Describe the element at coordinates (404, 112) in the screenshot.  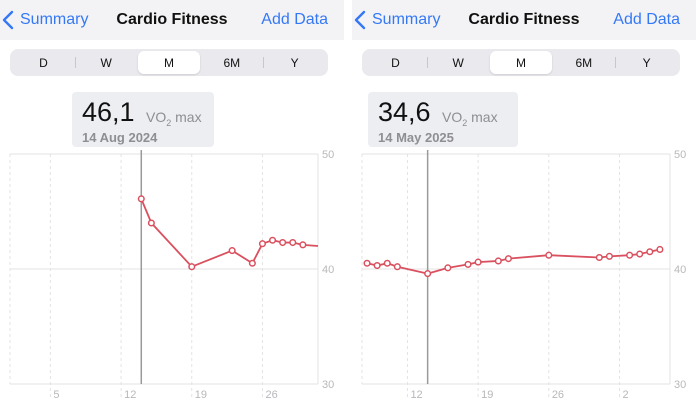
I see `readout-value: 34,6` at that location.